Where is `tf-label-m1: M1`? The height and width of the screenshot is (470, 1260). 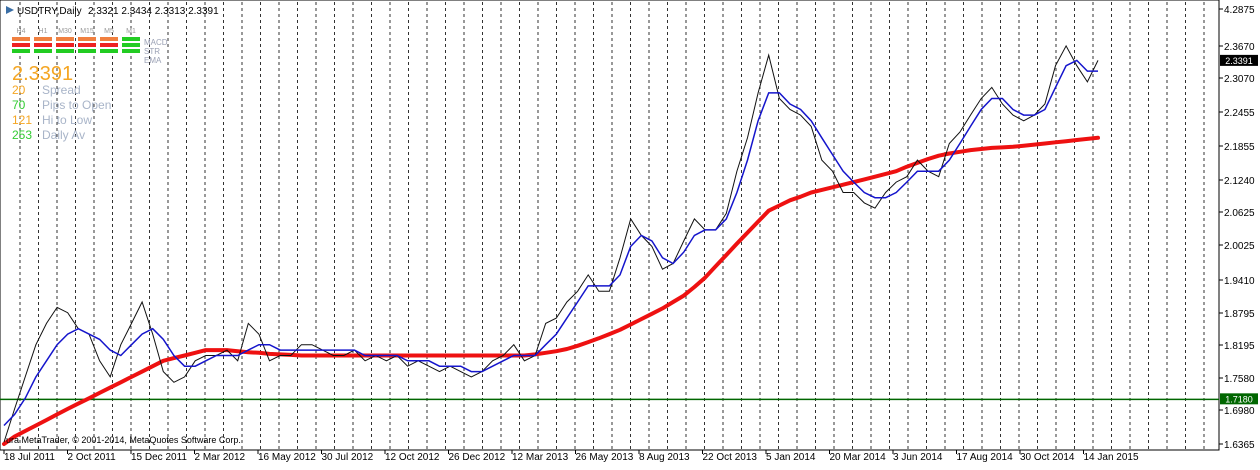
tf-label-m1: M1 is located at coordinates (131, 31).